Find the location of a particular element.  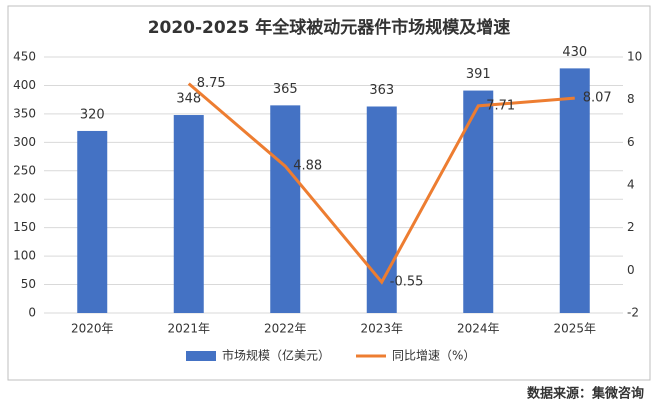

y-tick-label: 400 is located at coordinates (24, 85).